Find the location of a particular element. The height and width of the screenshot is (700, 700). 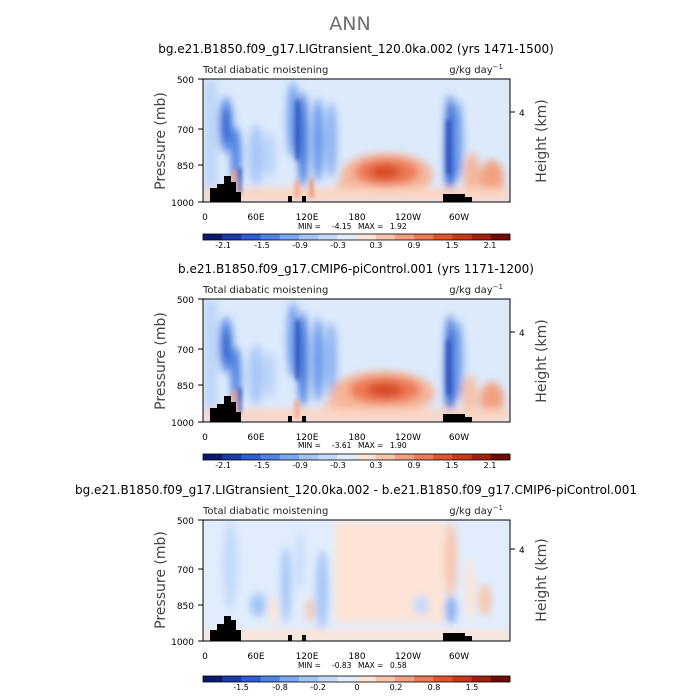

panel-1-min-value: -4.15 is located at coordinates (342, 226).